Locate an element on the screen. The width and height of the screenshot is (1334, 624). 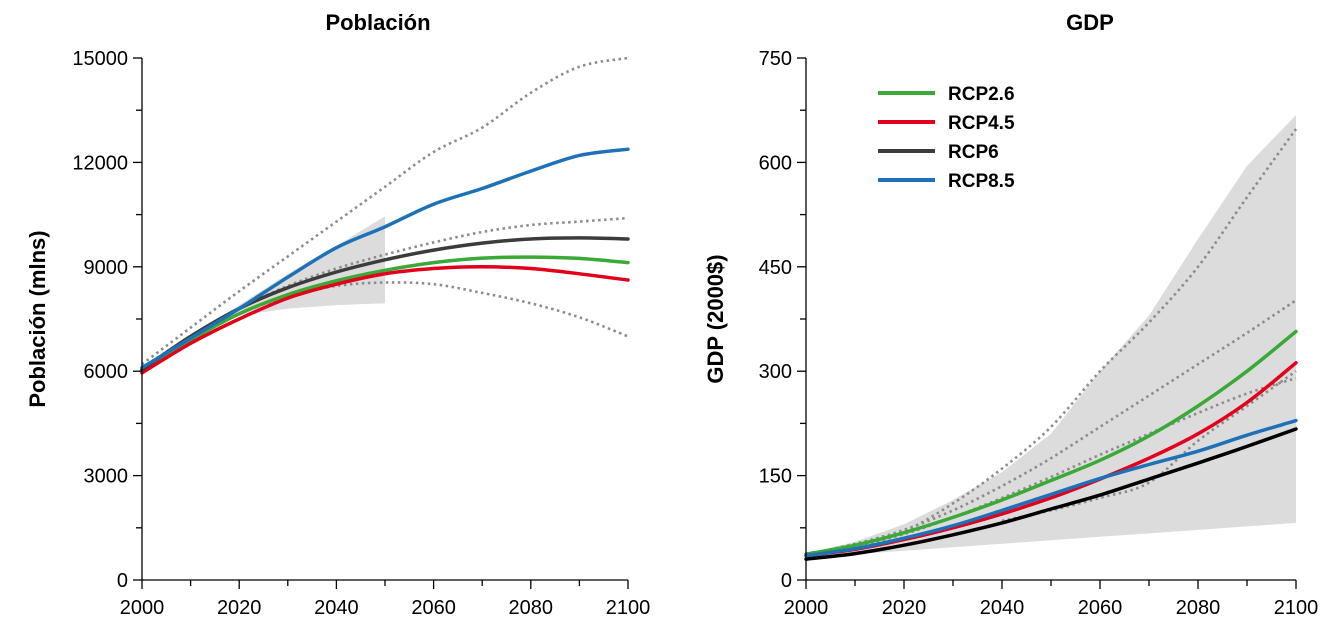
legend-item-rcp4-5: RCP4.5 is located at coordinates (946, 123).